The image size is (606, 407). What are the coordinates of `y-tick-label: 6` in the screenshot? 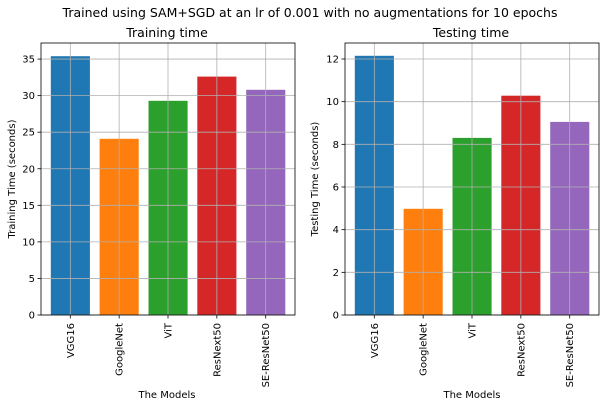 It's located at (336, 188).